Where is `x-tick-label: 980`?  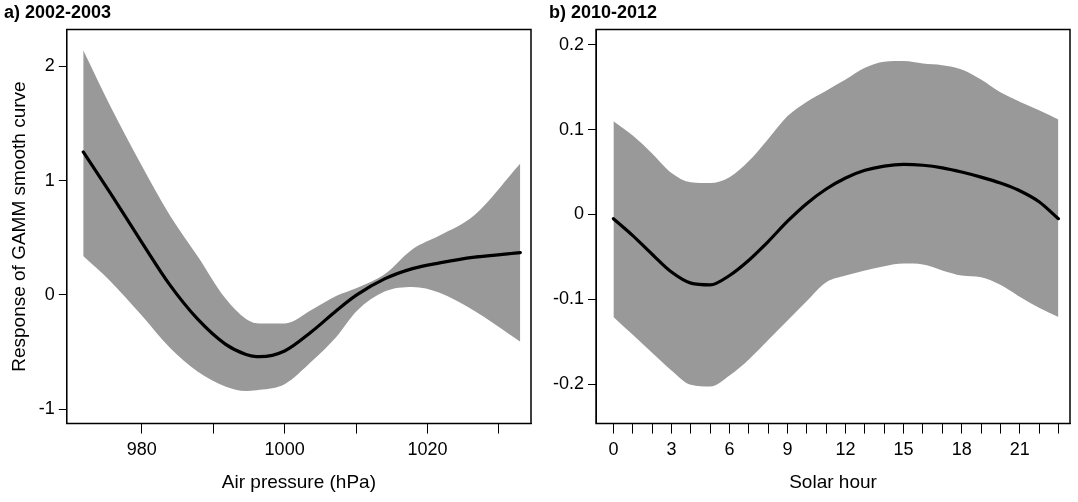 x-tick-label: 980 is located at coordinates (141, 449).